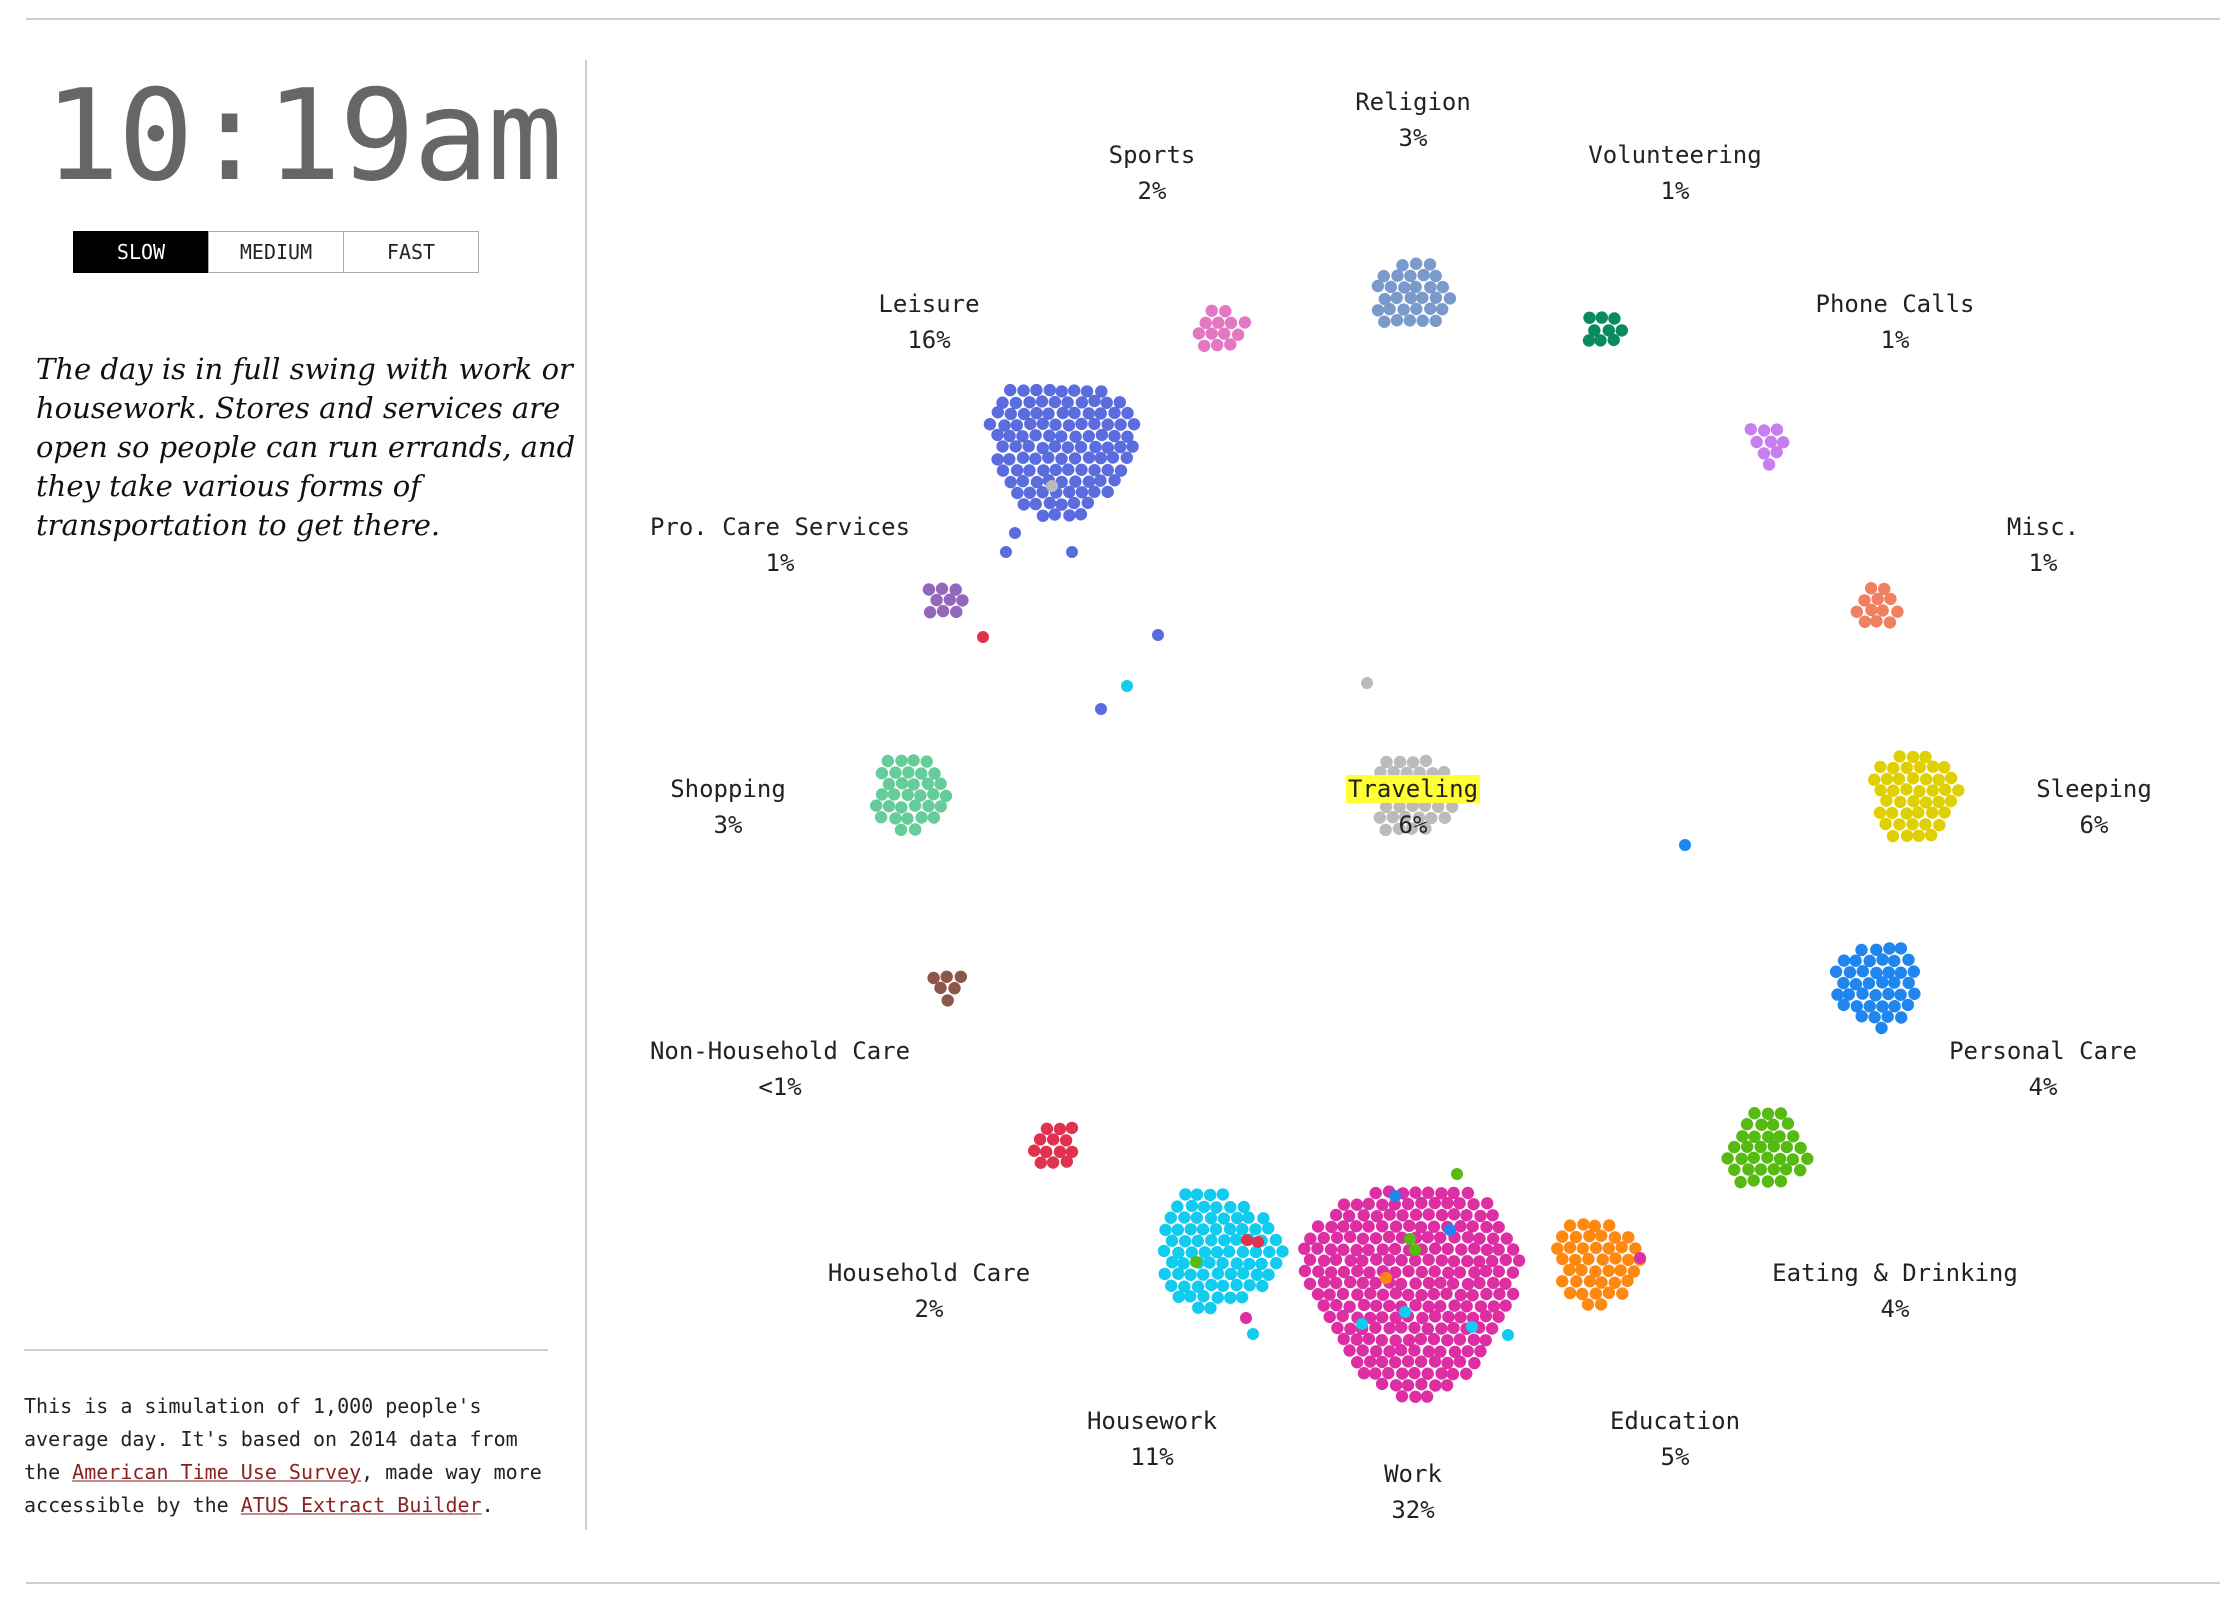  Describe the element at coordinates (411, 252) in the screenshot. I see `speed-fast-button: FAST` at that location.